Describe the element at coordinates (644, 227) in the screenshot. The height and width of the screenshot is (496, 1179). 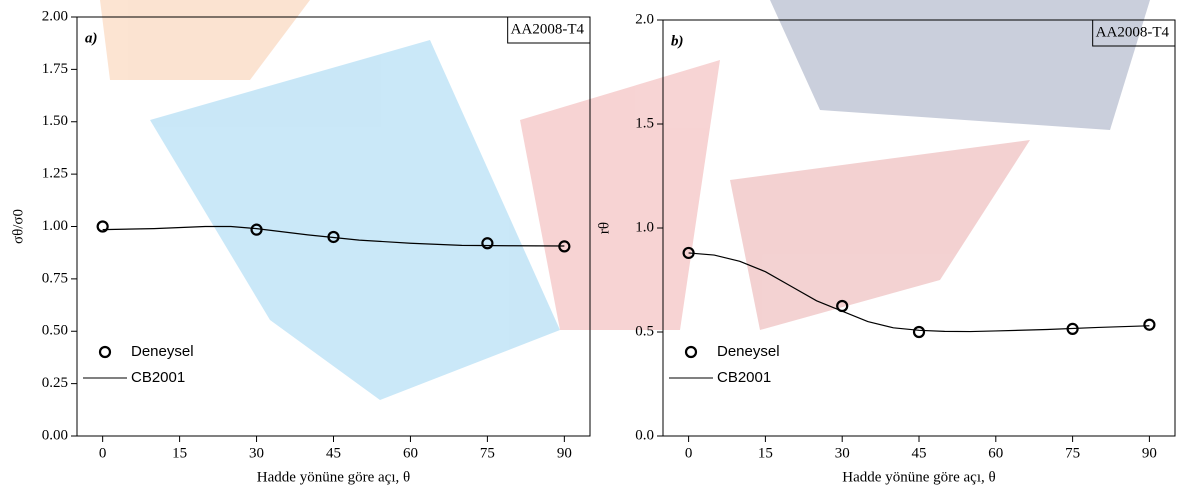
I see `y-tick-label: 1.0` at that location.